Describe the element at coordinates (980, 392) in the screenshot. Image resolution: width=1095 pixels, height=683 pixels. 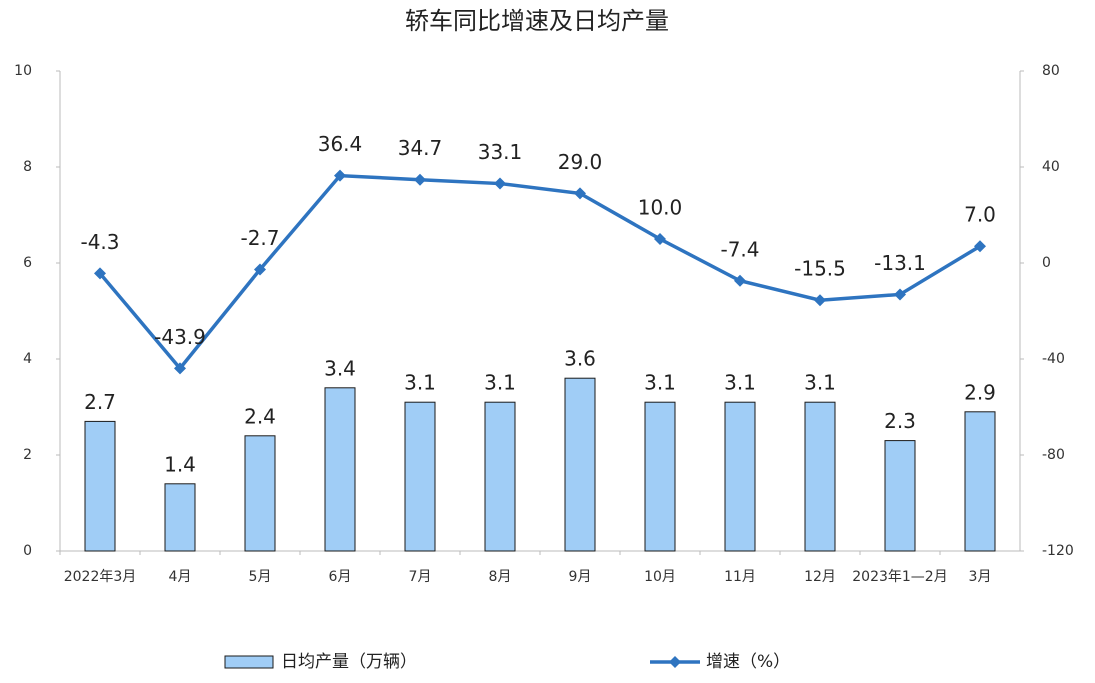
I see `bar-value-label: 2.9` at that location.